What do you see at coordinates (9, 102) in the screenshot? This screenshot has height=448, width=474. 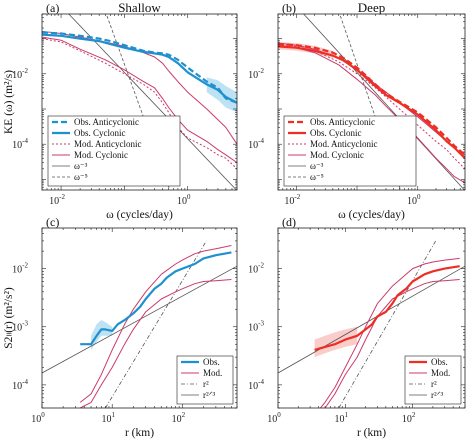 I see `y-axis-label: KE (ω) (m²/s)` at bounding box center [9, 102].